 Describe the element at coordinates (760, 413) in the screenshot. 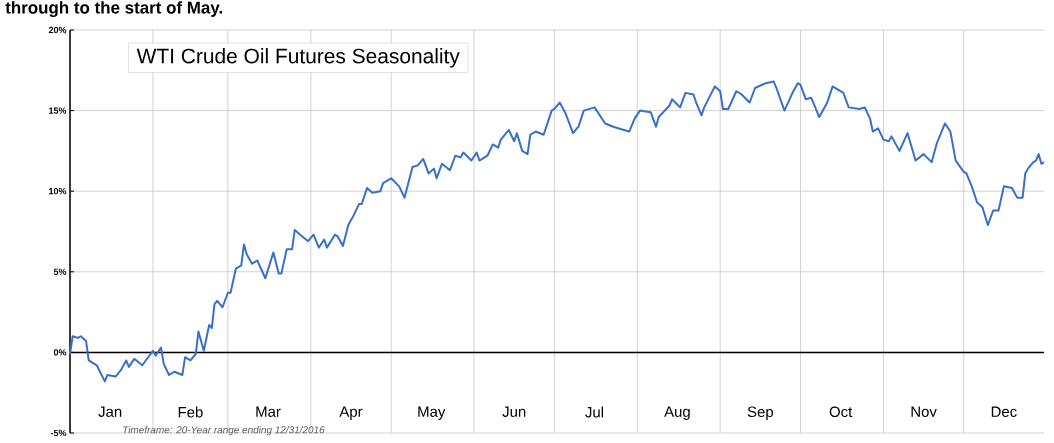

I see `x-tick-label: Sep` at that location.